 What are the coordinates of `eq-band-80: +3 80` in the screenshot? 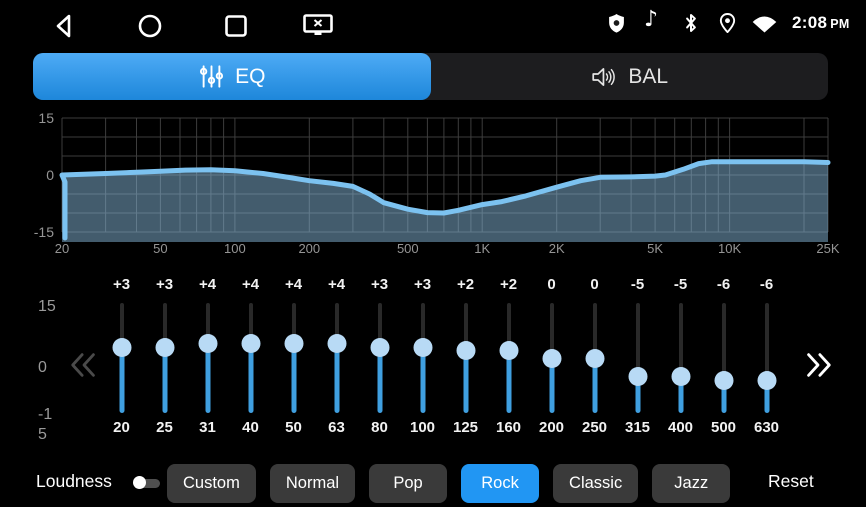 It's located at (379, 361).